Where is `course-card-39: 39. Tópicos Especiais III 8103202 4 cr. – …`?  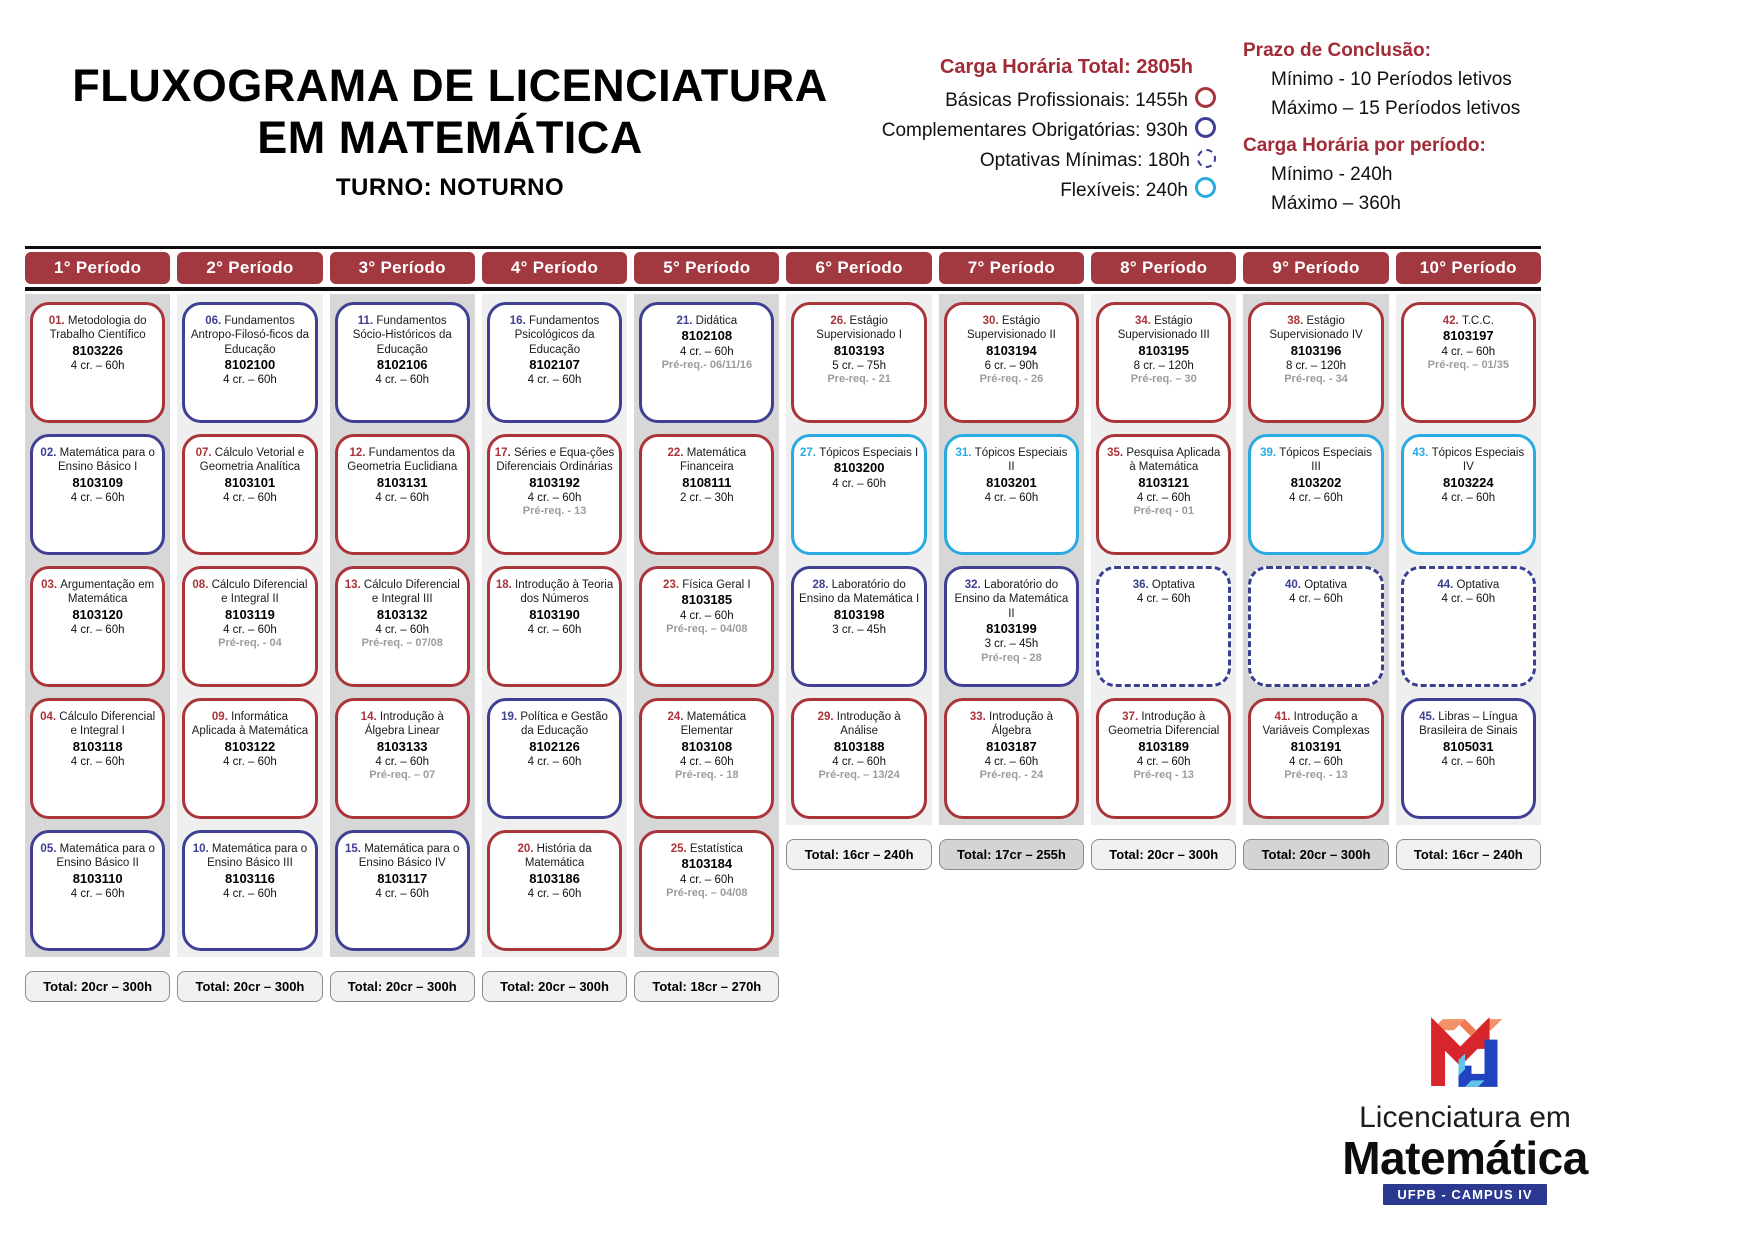 course-card-39: 39. Tópicos Especiais III 8103202 4 cr. – … is located at coordinates (1316, 494).